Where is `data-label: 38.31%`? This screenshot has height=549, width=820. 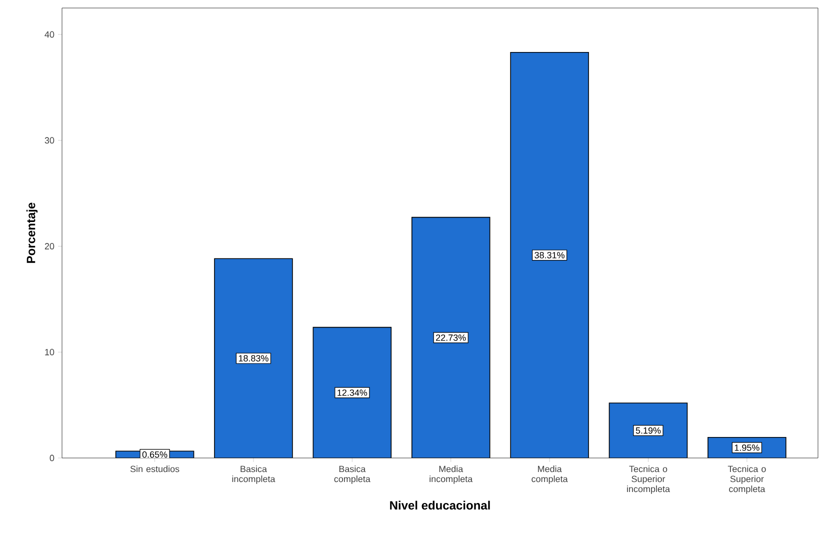 data-label: 38.31% is located at coordinates (549, 255).